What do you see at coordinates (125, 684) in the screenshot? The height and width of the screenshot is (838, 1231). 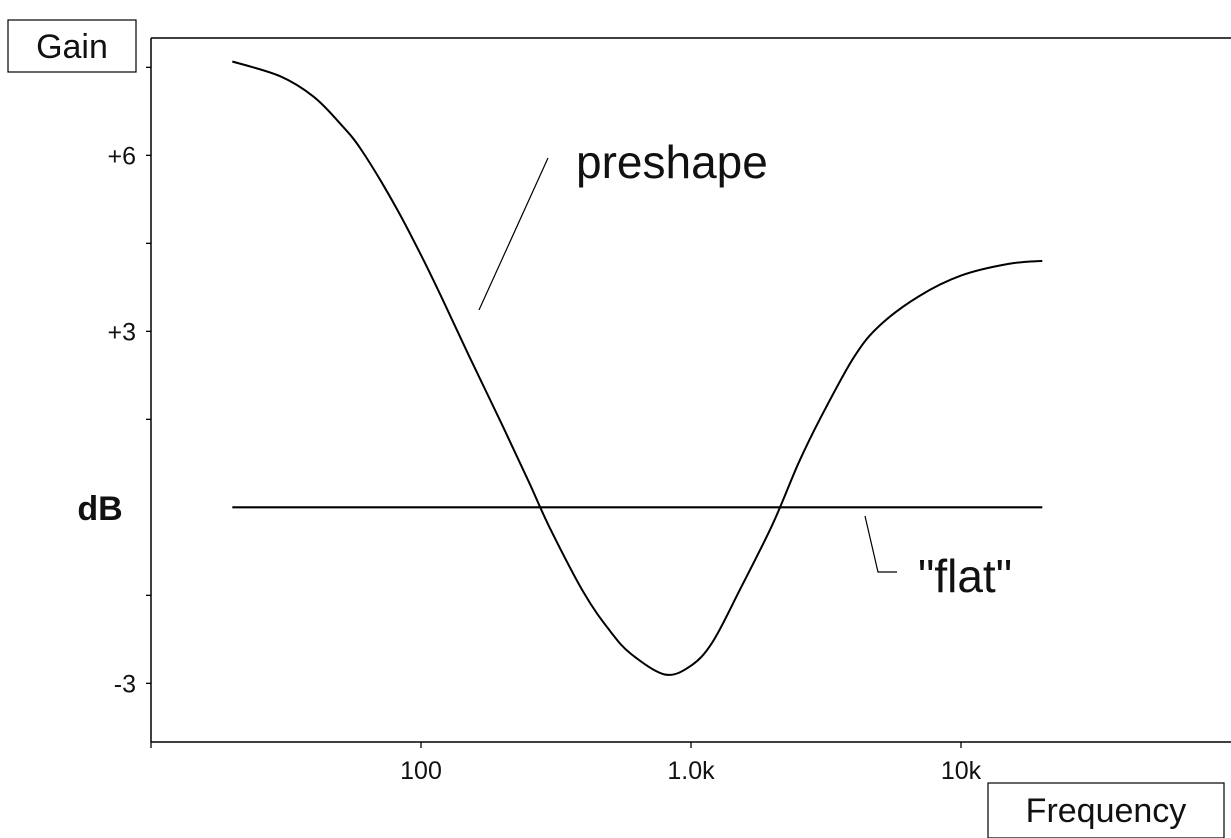 I see `y-tick-label: -3` at bounding box center [125, 684].